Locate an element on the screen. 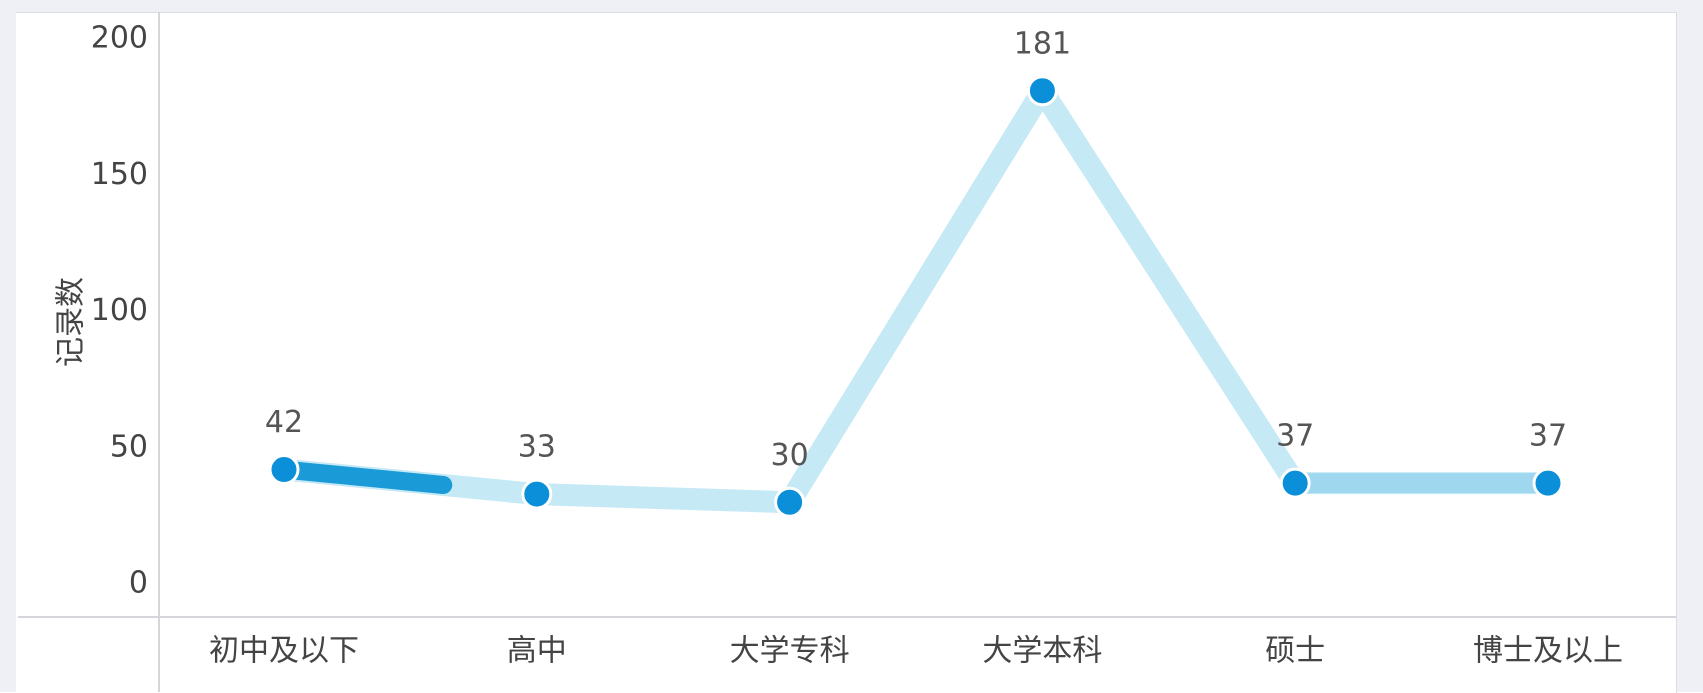  x-tick-label: 大学本科 is located at coordinates (1042, 651).